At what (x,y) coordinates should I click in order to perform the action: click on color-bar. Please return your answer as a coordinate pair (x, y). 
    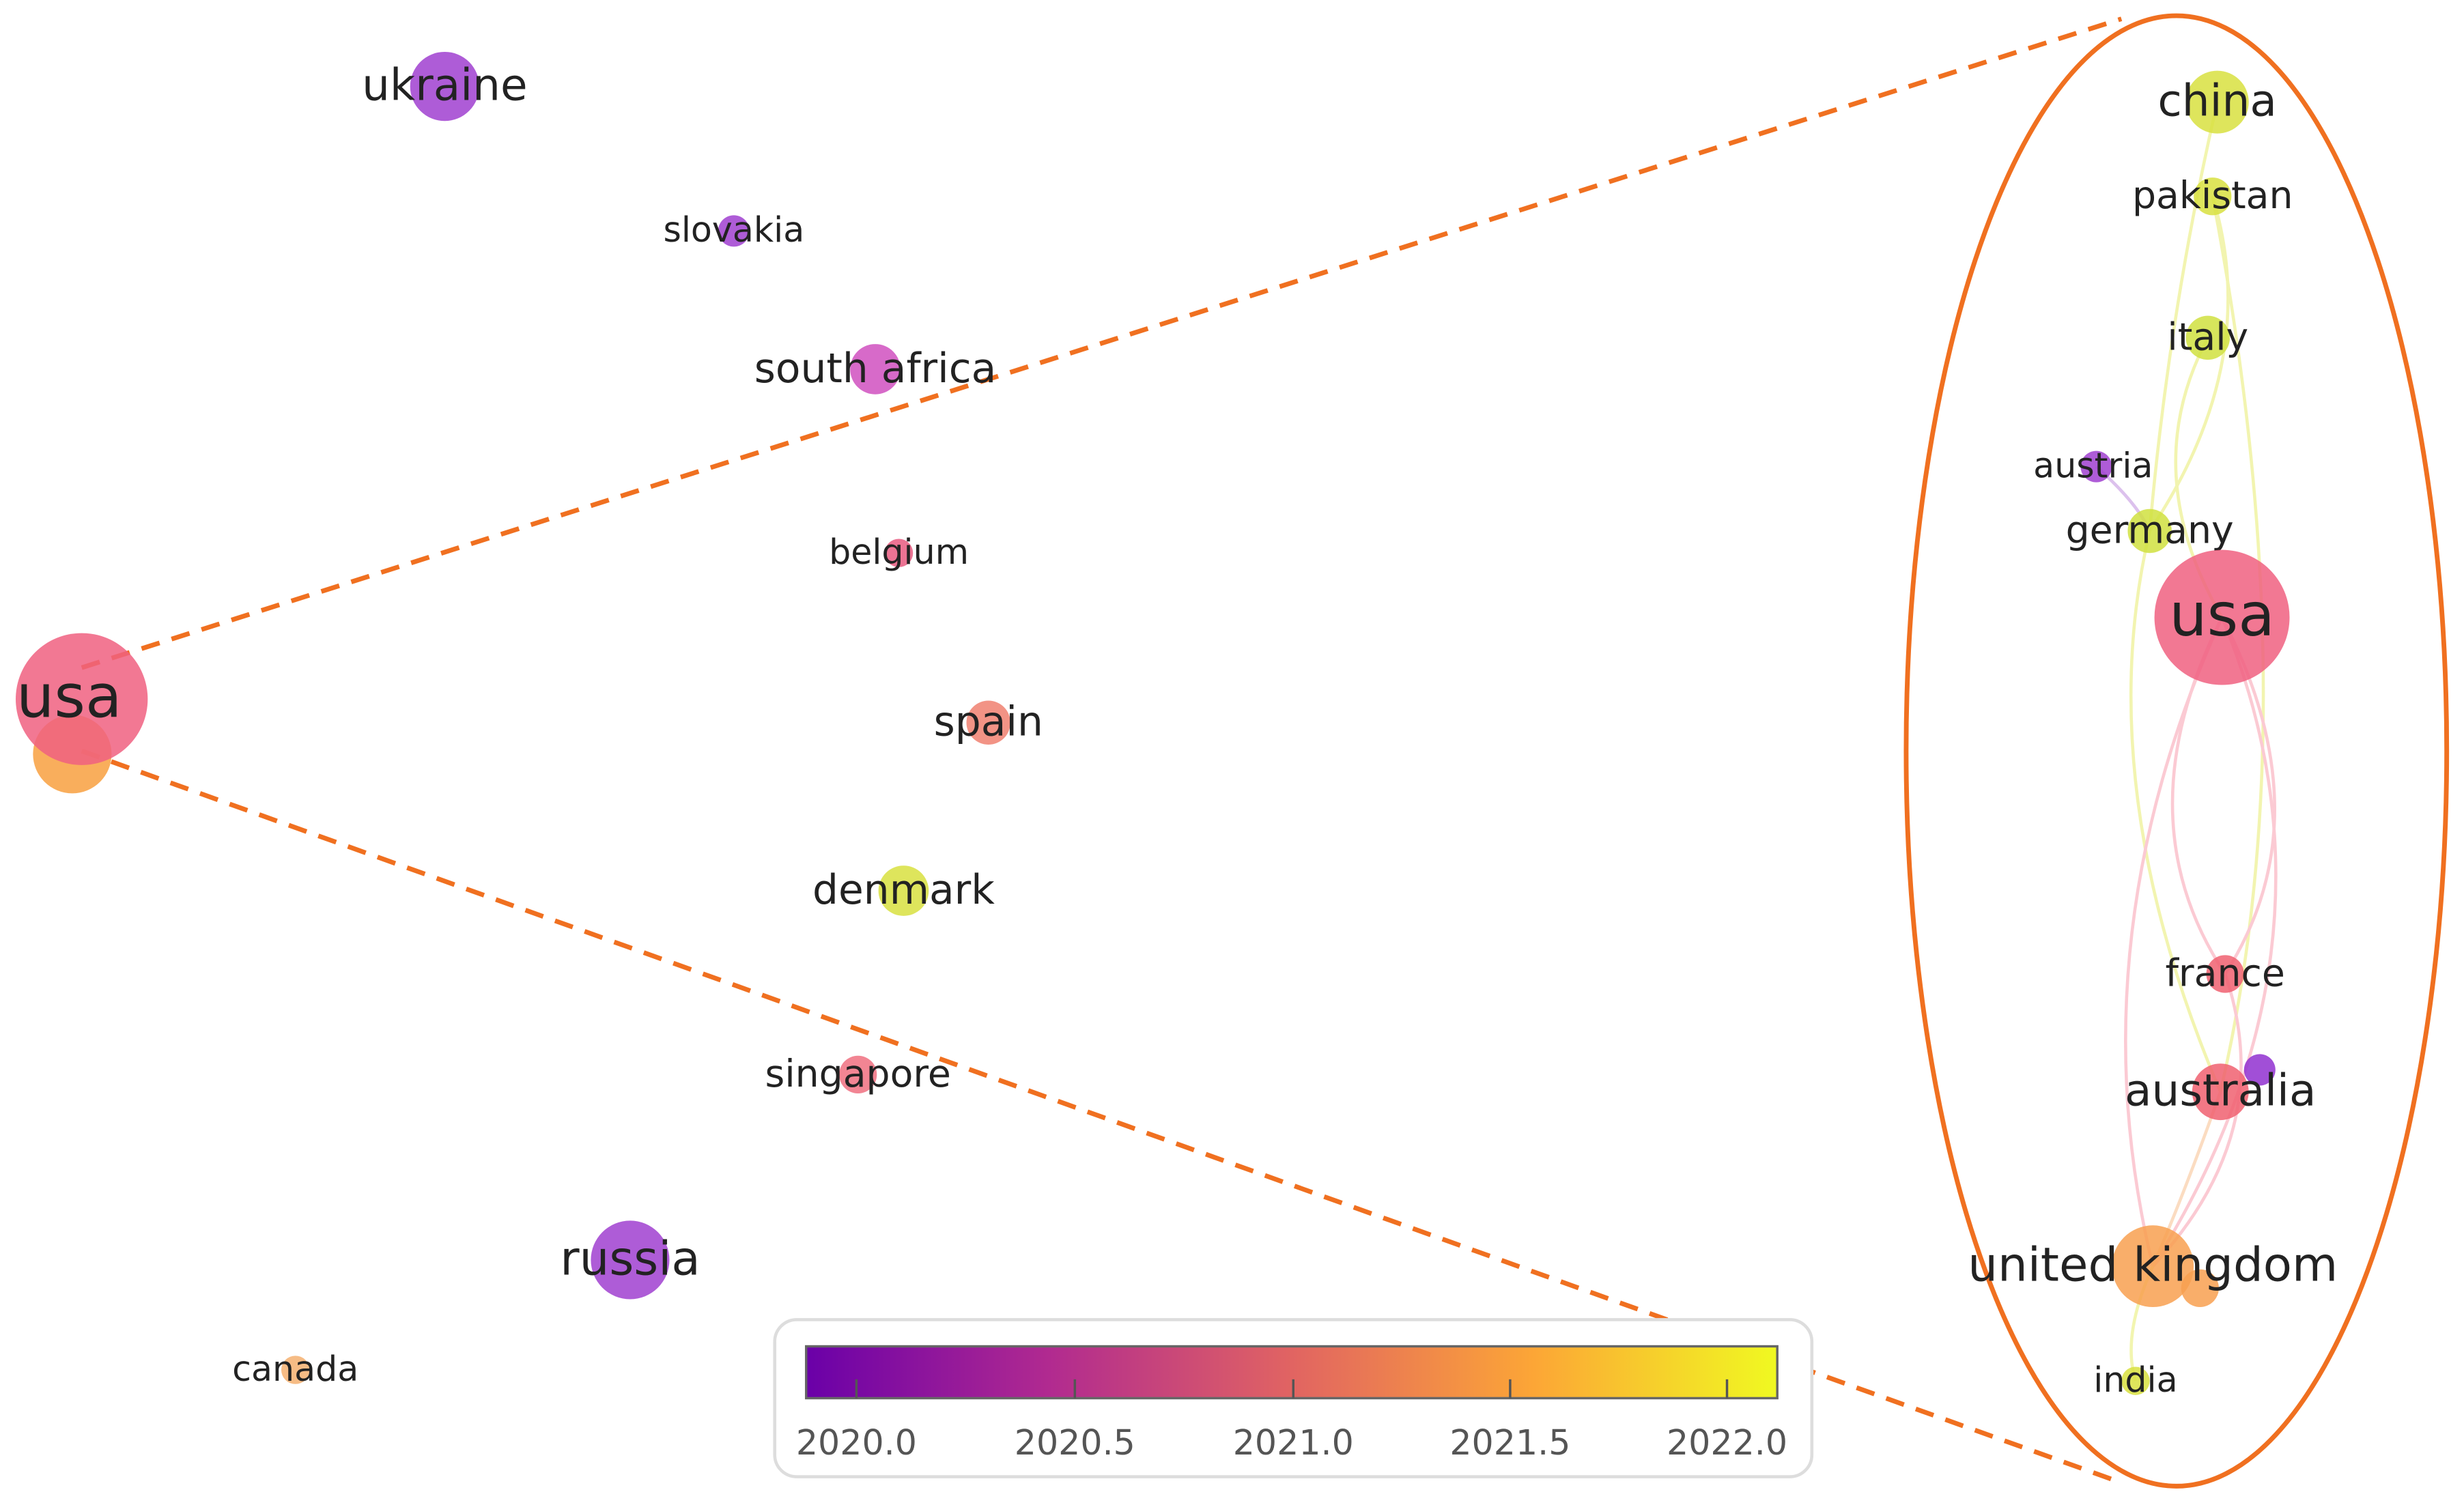
    Looking at the image, I should click on (1292, 1372).